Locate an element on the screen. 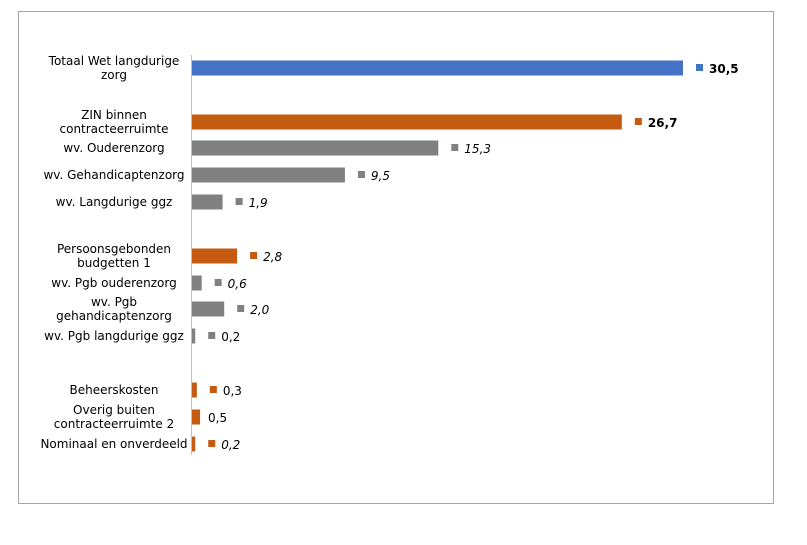  category-label: Totaal Wet langdurige zorg is located at coordinates (114, 68).